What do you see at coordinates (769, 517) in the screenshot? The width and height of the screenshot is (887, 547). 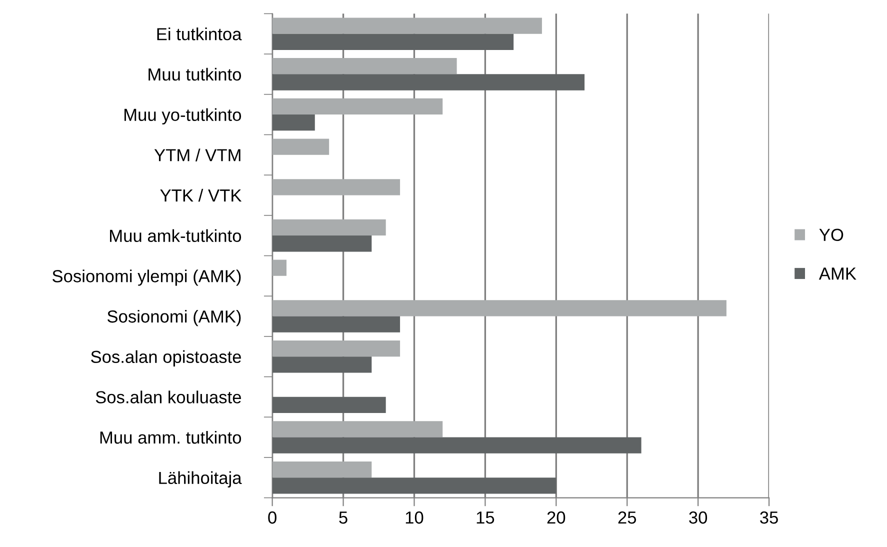 I see `x-tick-label: 35` at bounding box center [769, 517].